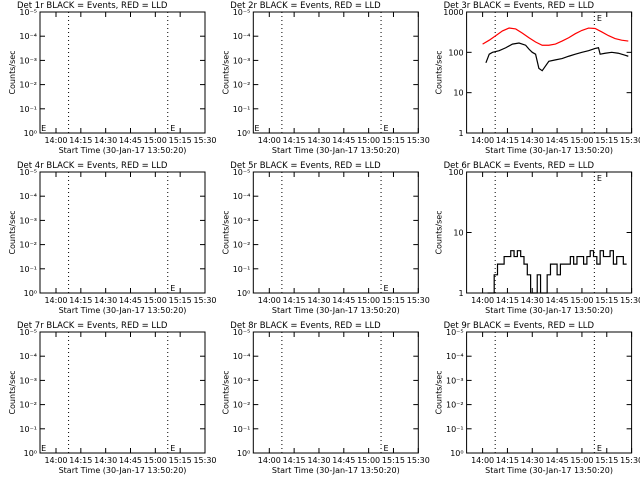 The width and height of the screenshot is (640, 480). I want to click on panel-title: Det 9r BLACK = Events, RED = LLD, so click(519, 326).